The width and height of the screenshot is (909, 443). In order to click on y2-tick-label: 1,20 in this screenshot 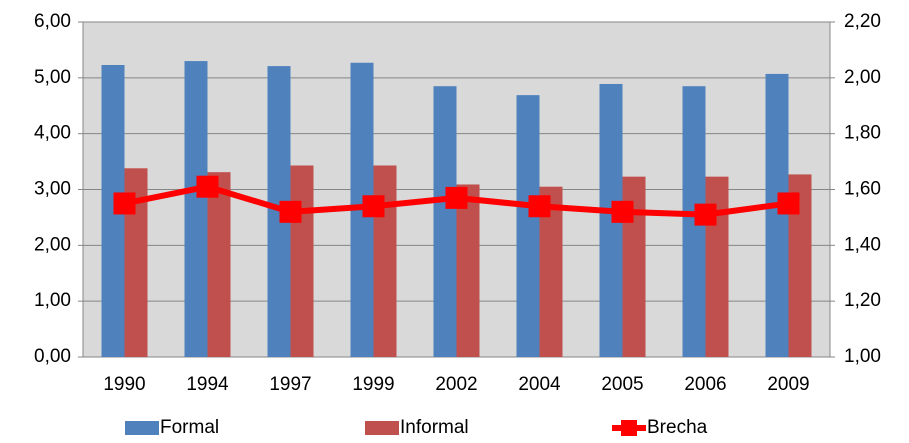, I will do `click(862, 300)`.